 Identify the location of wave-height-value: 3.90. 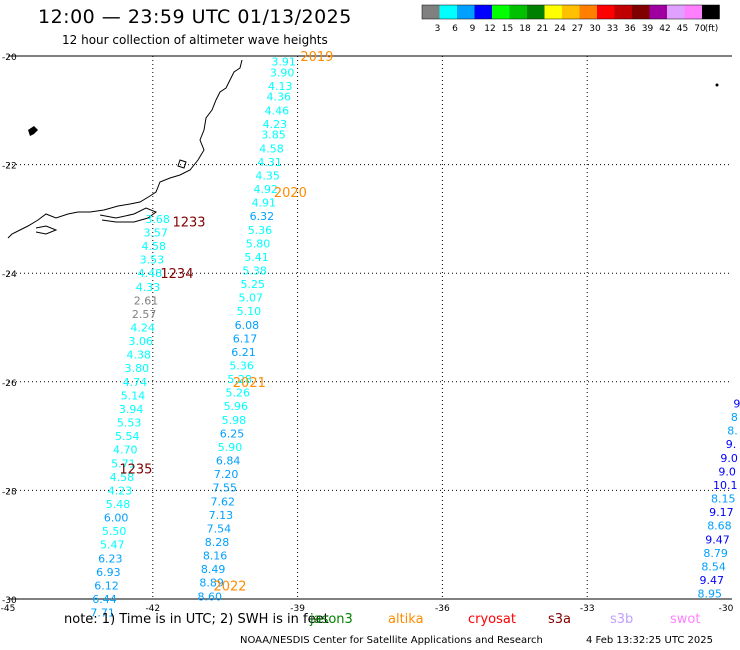
(282, 72).